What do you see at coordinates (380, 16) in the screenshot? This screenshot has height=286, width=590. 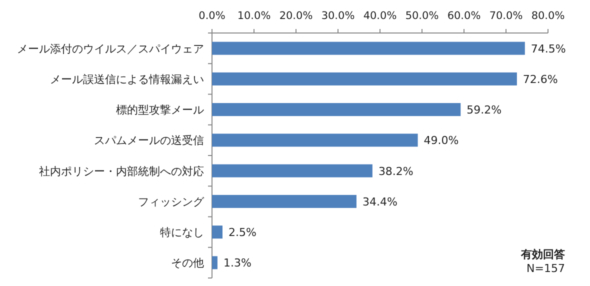 I see `x-tick-label: 40.0%` at bounding box center [380, 16].